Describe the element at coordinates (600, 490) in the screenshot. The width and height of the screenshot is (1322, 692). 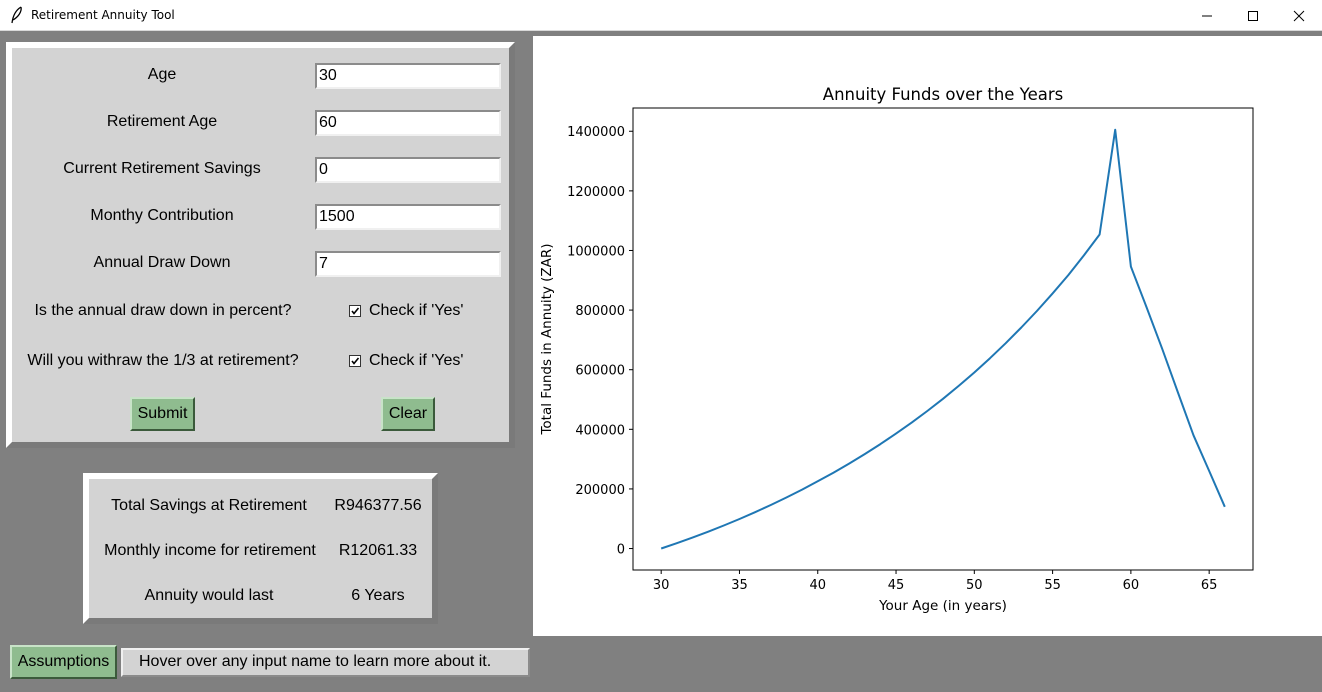
I see `y-tick-label: 200000` at that location.